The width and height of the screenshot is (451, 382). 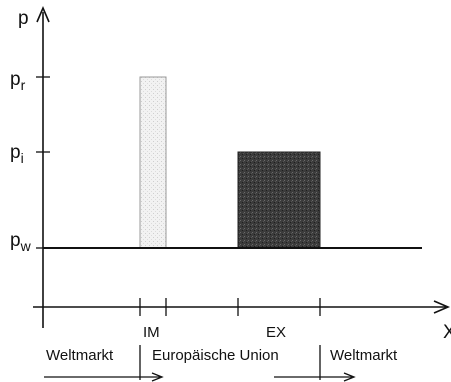 I want to click on import-flow-arrowhead, so click(x=157, y=377).